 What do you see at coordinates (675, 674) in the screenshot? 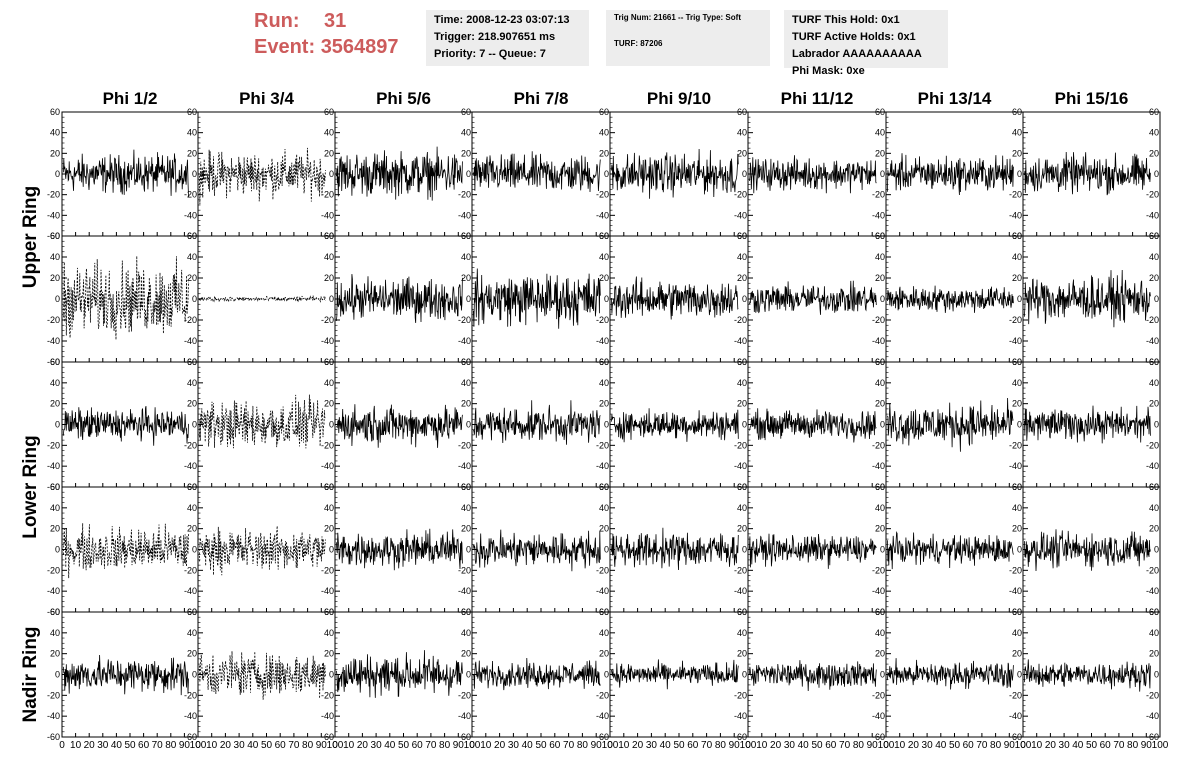
I see `waveform-trace-r4-c4` at bounding box center [675, 674].